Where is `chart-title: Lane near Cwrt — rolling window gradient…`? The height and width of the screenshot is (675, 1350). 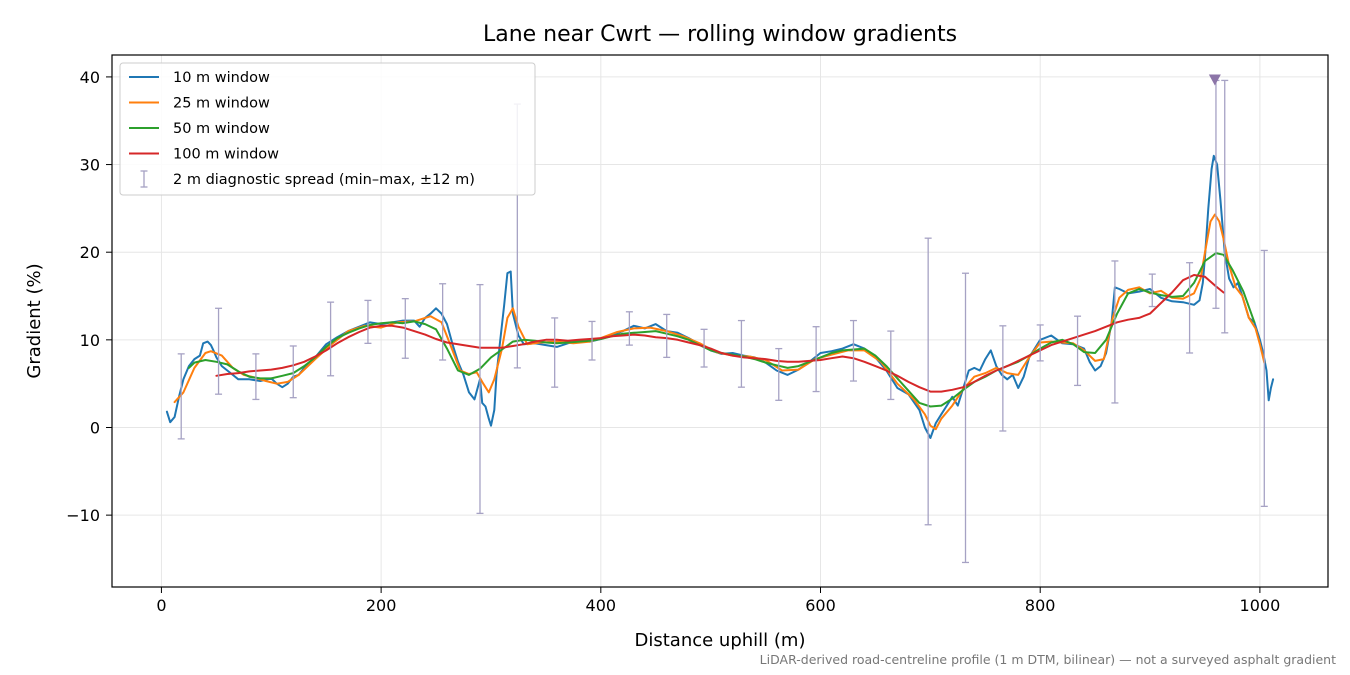
chart-title: Lane near Cwrt — rolling window gradient… is located at coordinates (720, 34).